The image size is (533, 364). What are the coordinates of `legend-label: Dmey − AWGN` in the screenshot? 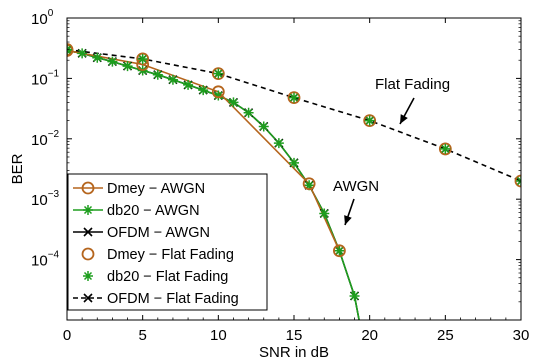 It's located at (156, 189).